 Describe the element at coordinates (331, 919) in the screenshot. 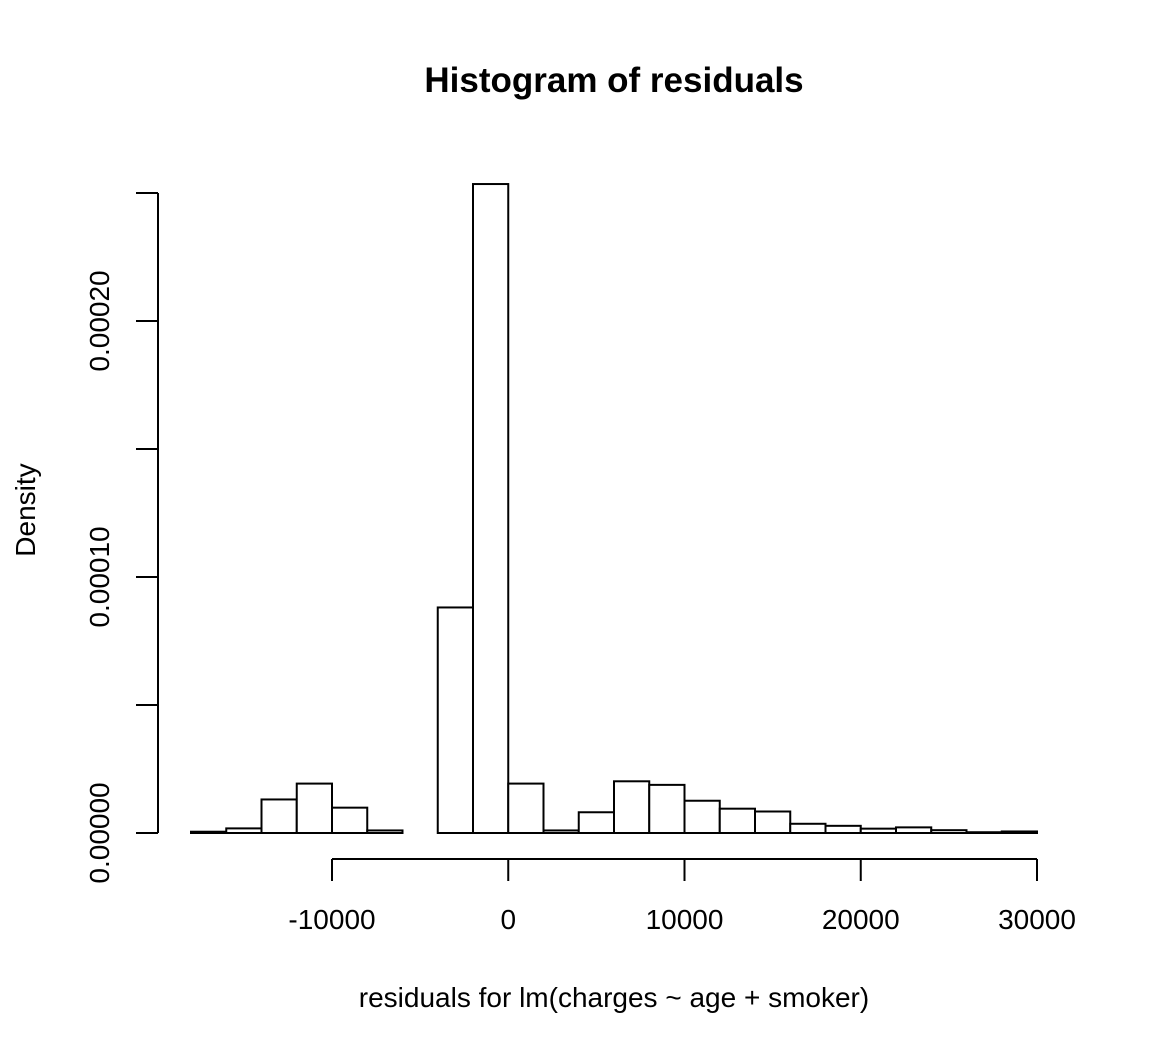

I see `x-tick-label: -10000` at that location.